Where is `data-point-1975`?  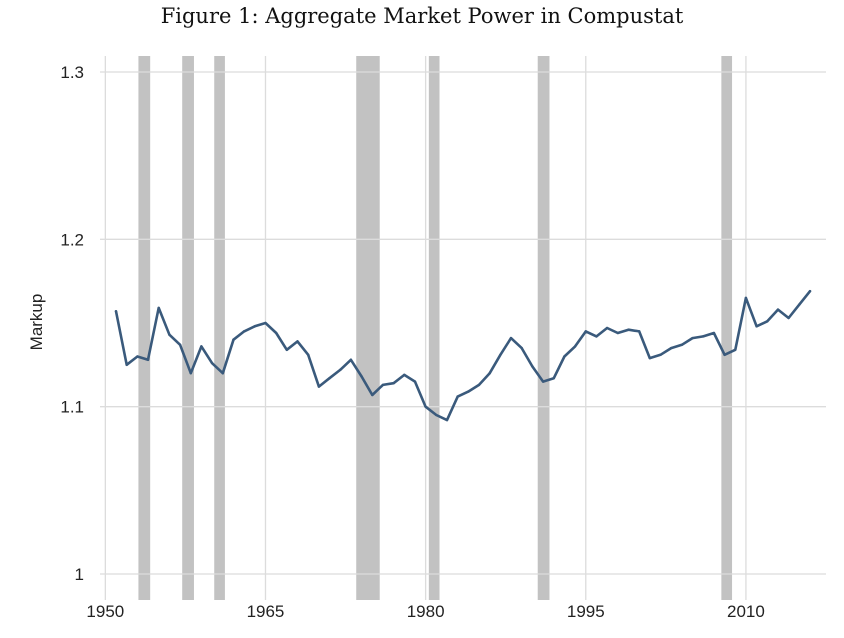 data-point-1975 is located at coordinates (372, 395).